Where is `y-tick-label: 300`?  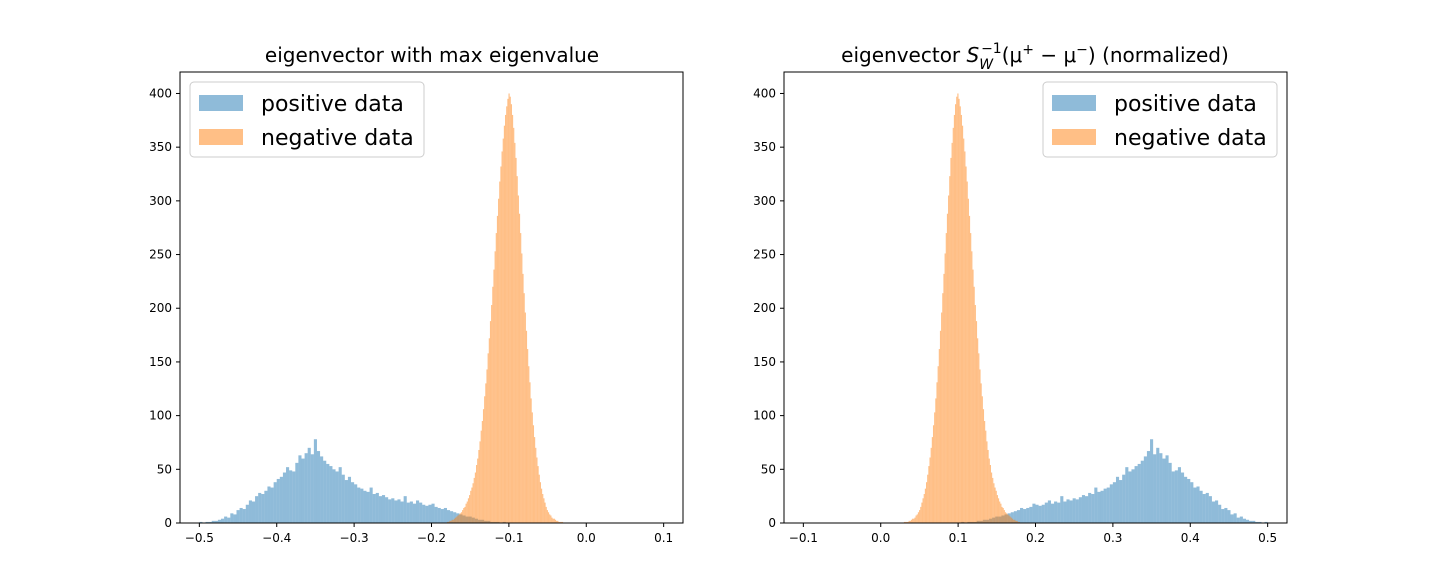
y-tick-label: 300 is located at coordinates (160, 201).